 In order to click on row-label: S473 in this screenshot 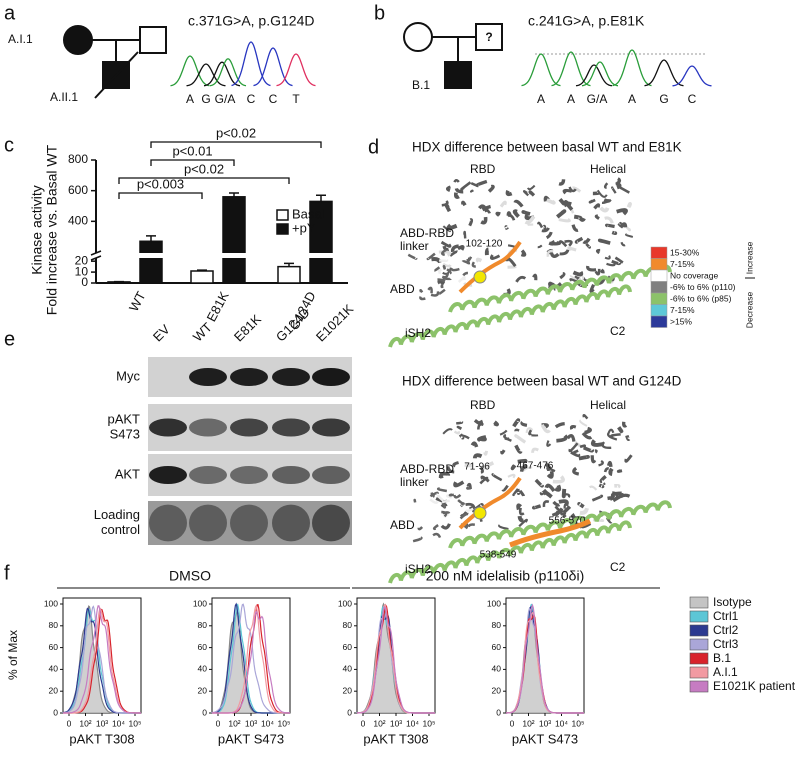, I will do `click(125, 433)`.